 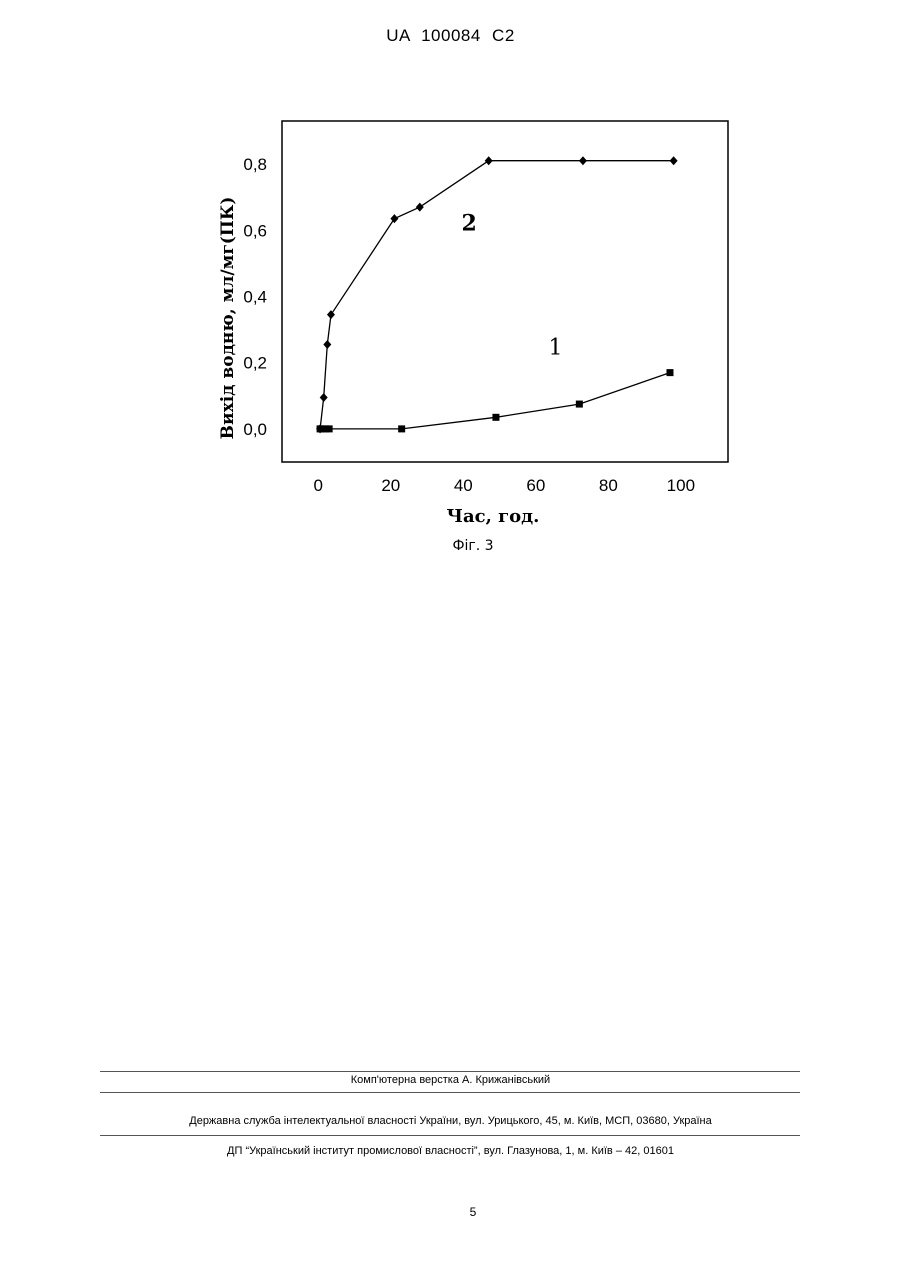 I want to click on divider-middle, so click(x=450, y=1092).